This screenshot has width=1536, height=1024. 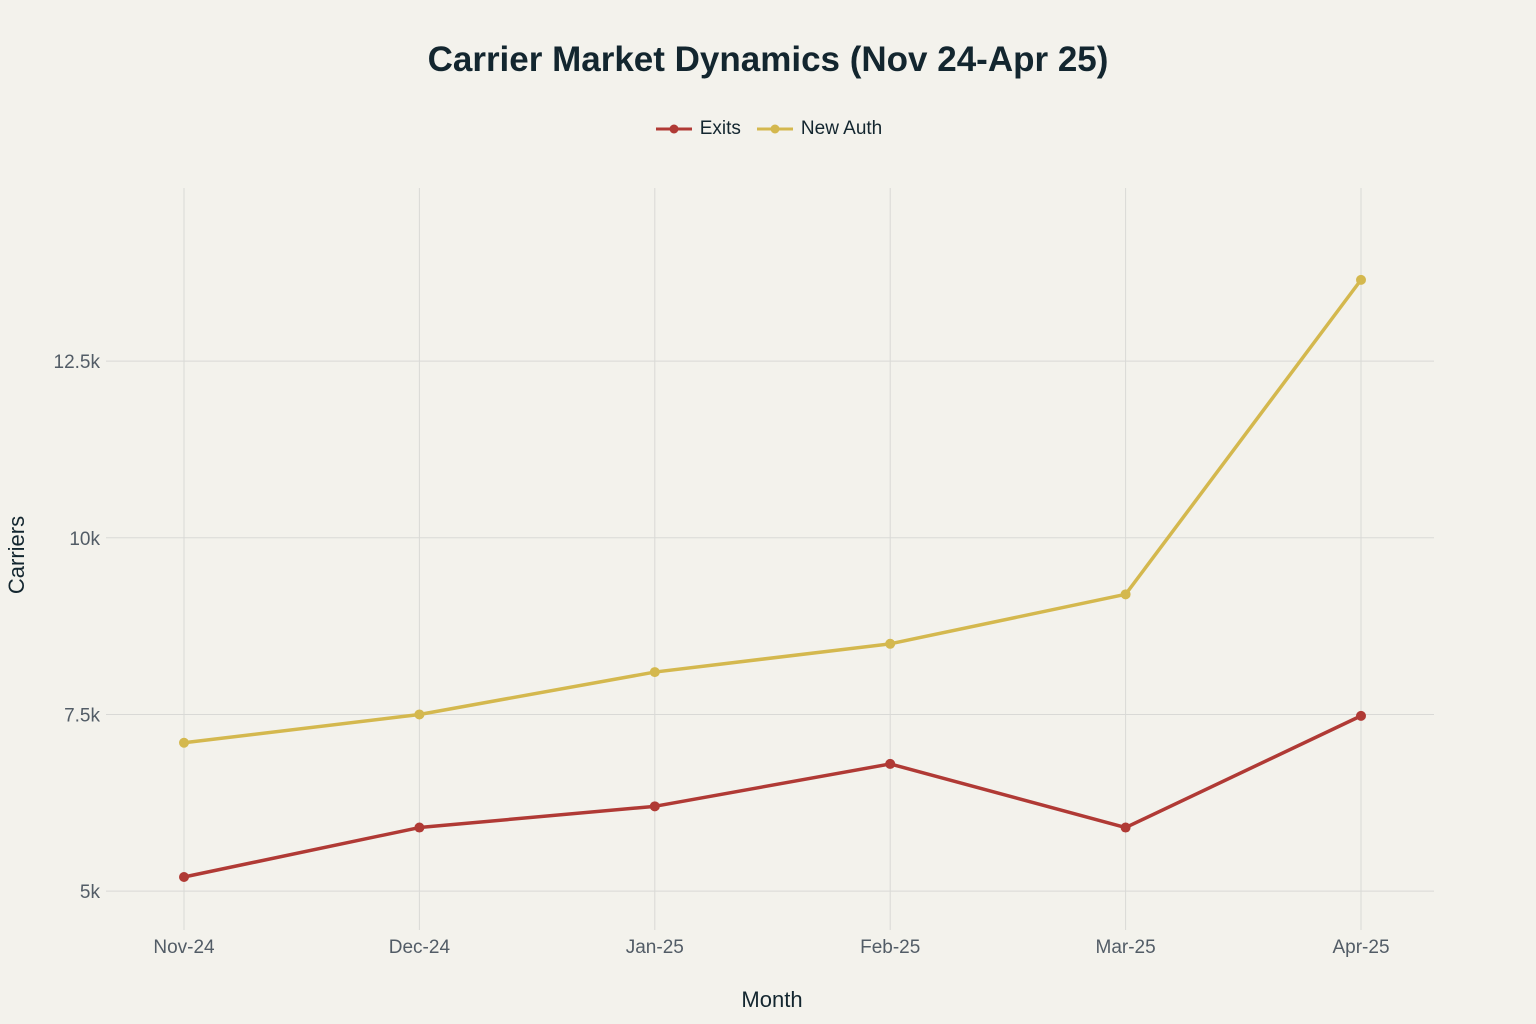 I want to click on y-tick-label: 7.5k, so click(x=82, y=715).